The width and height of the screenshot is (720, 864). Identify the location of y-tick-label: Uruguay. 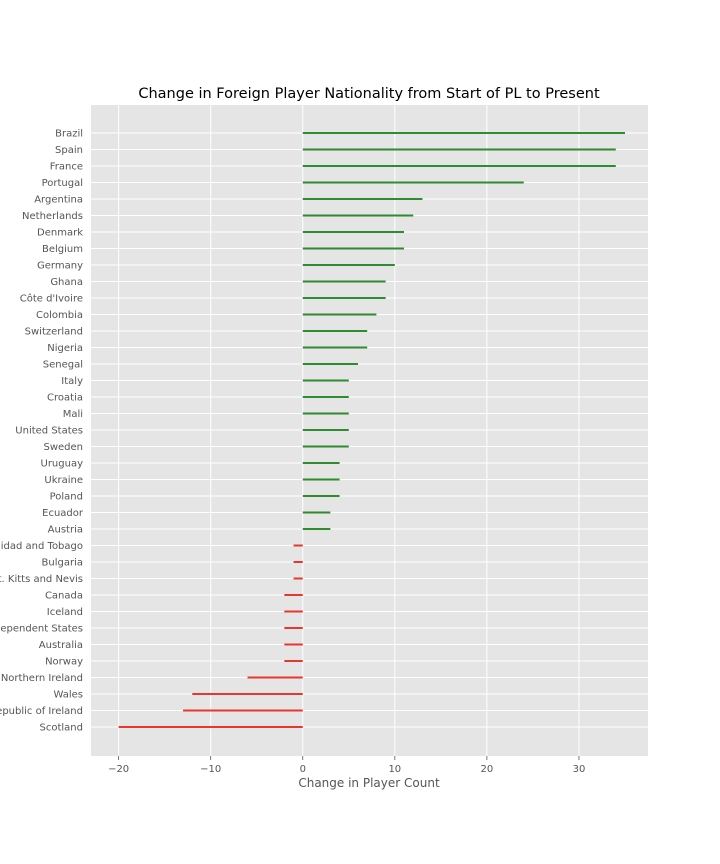
(62, 464).